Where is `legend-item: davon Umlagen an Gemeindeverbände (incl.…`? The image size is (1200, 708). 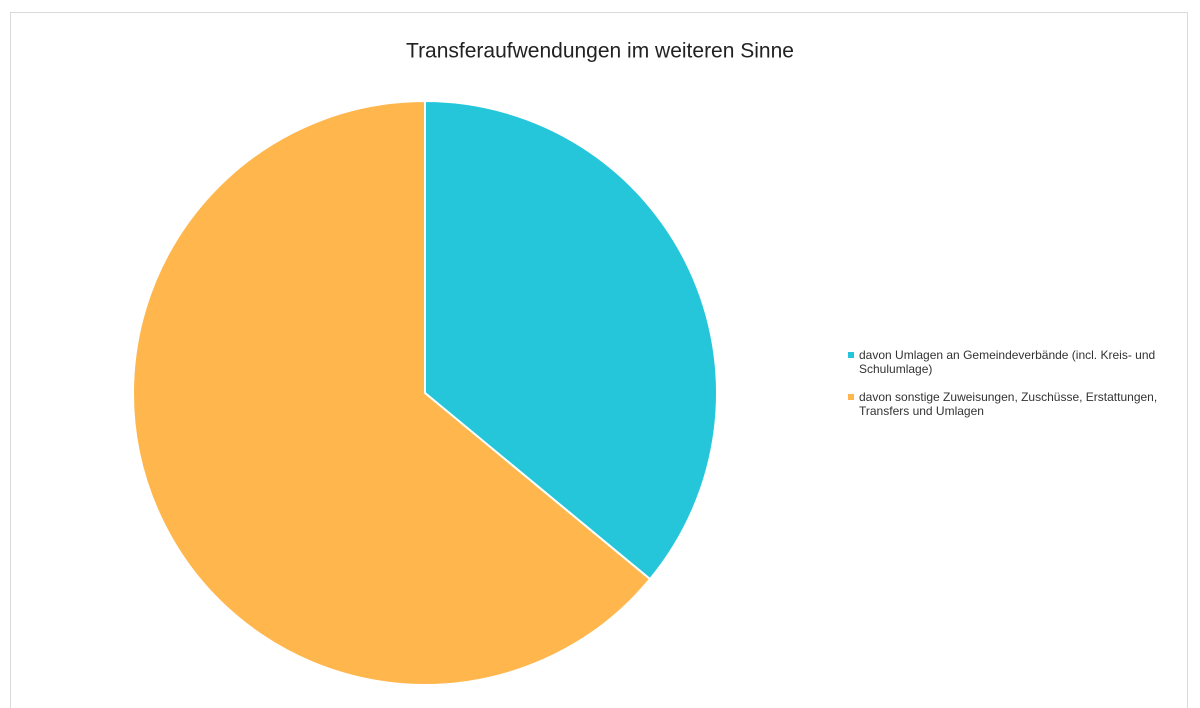
legend-item: davon Umlagen an Gemeindeverbände (incl.… is located at coordinates (1020, 362).